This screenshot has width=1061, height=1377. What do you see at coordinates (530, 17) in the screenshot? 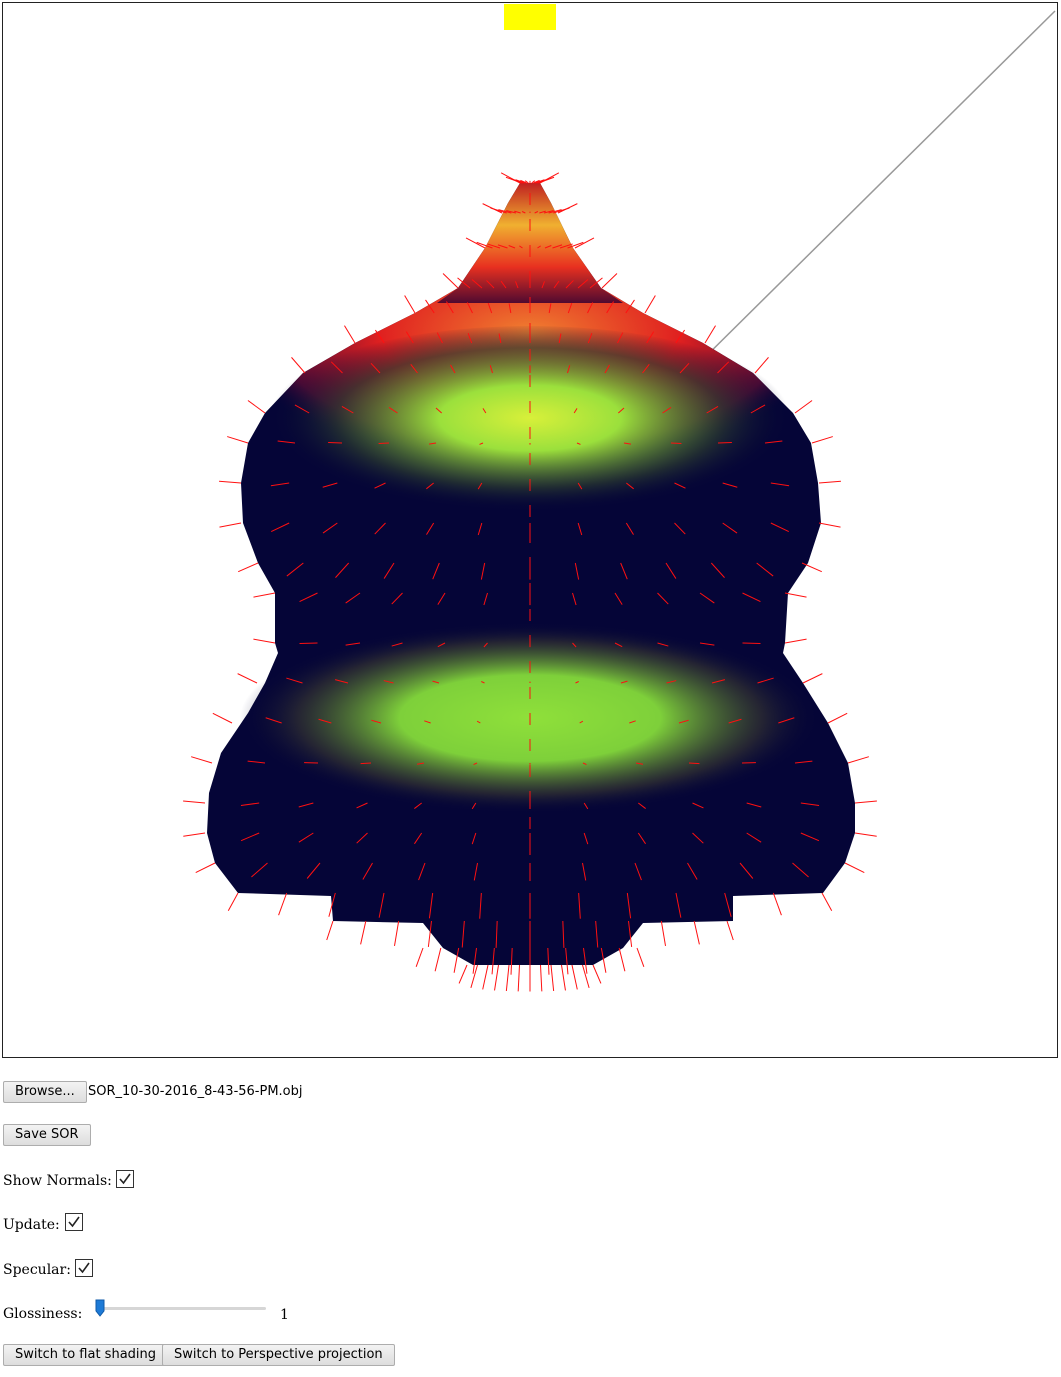
I see `light-marker` at bounding box center [530, 17].